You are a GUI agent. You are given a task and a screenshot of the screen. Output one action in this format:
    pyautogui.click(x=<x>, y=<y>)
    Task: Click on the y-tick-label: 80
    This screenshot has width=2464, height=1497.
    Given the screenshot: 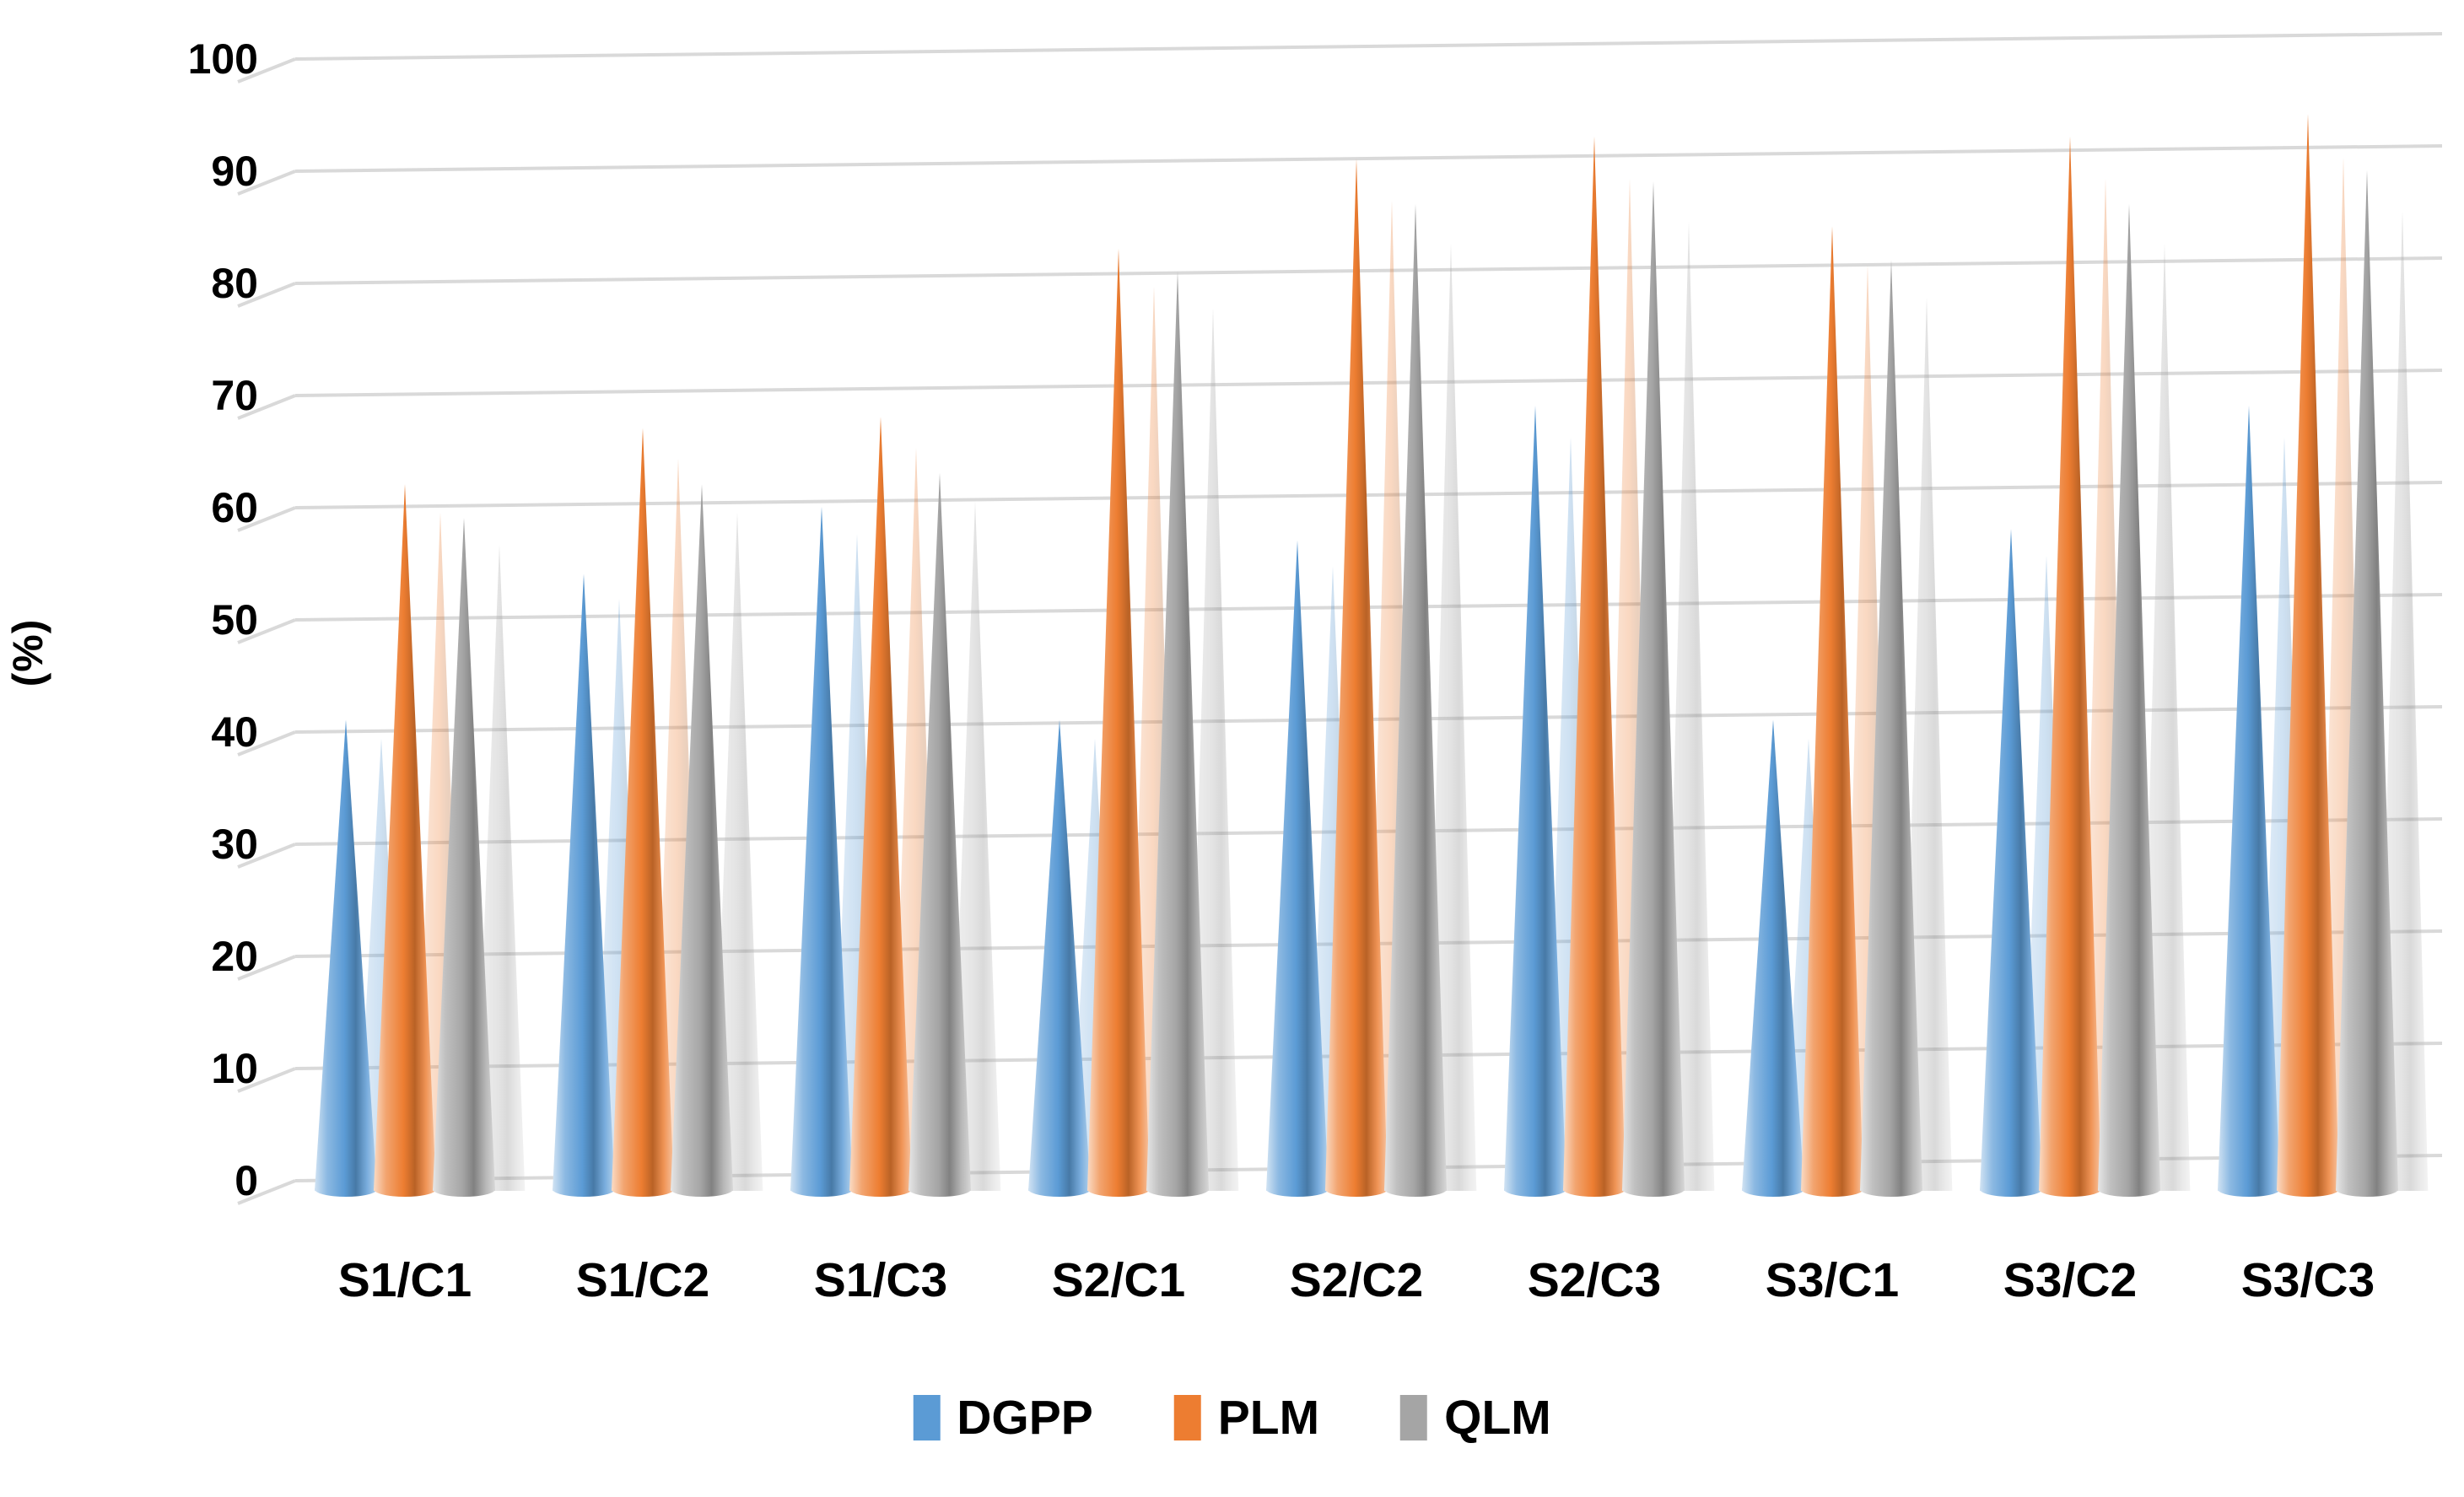 What is the action you would take?
    pyautogui.click(x=235, y=284)
    